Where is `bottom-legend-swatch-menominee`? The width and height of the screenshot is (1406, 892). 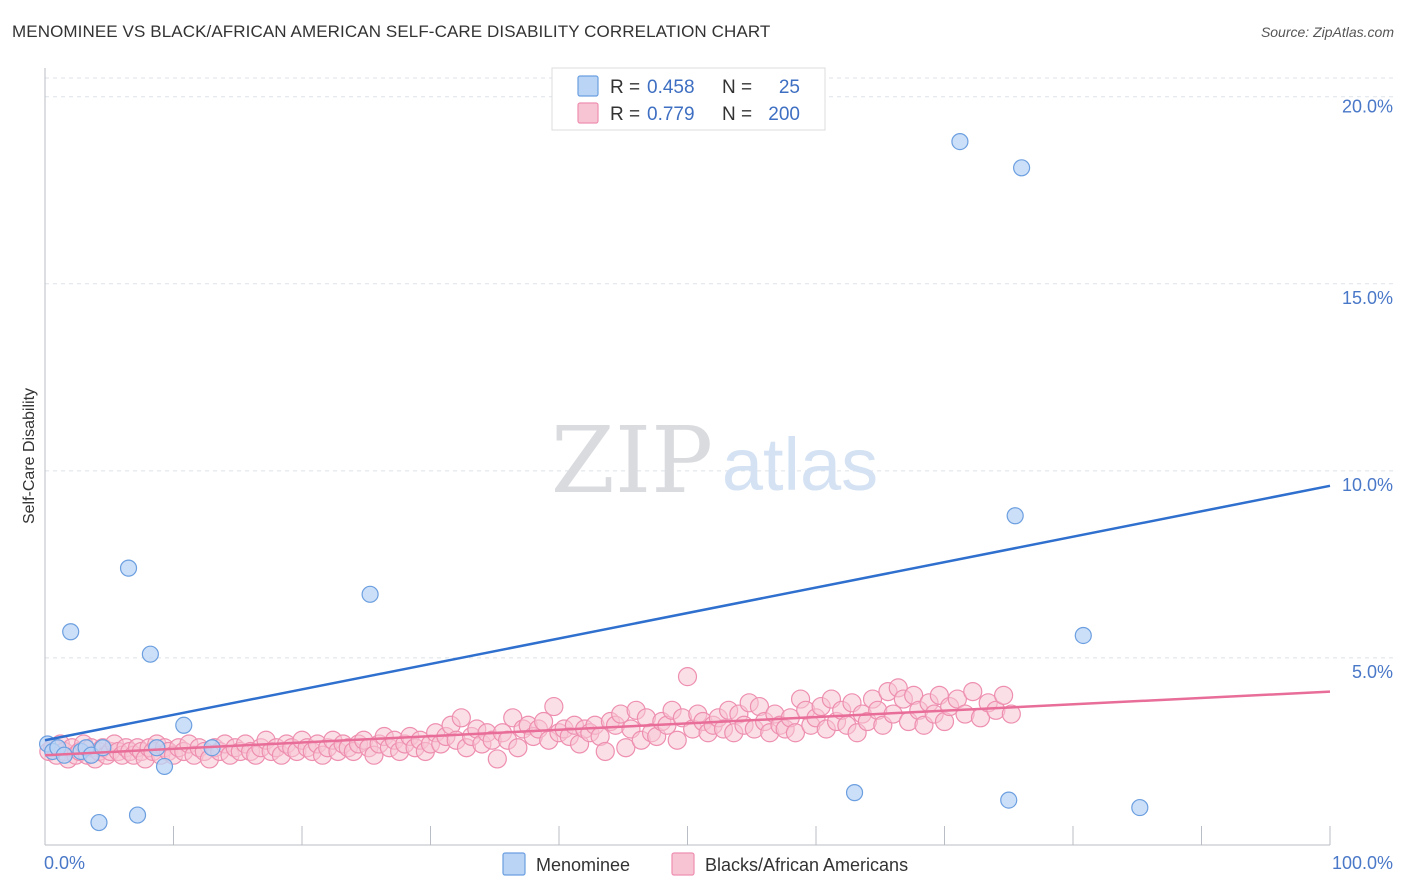
bottom-legend-swatch-menominee is located at coordinates (514, 864).